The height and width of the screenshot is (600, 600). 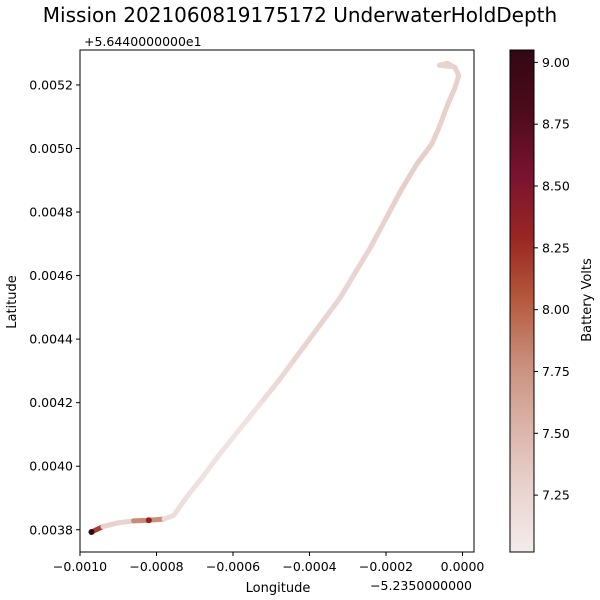 I want to click on y-tick-label: 0.0040, so click(x=51, y=466).